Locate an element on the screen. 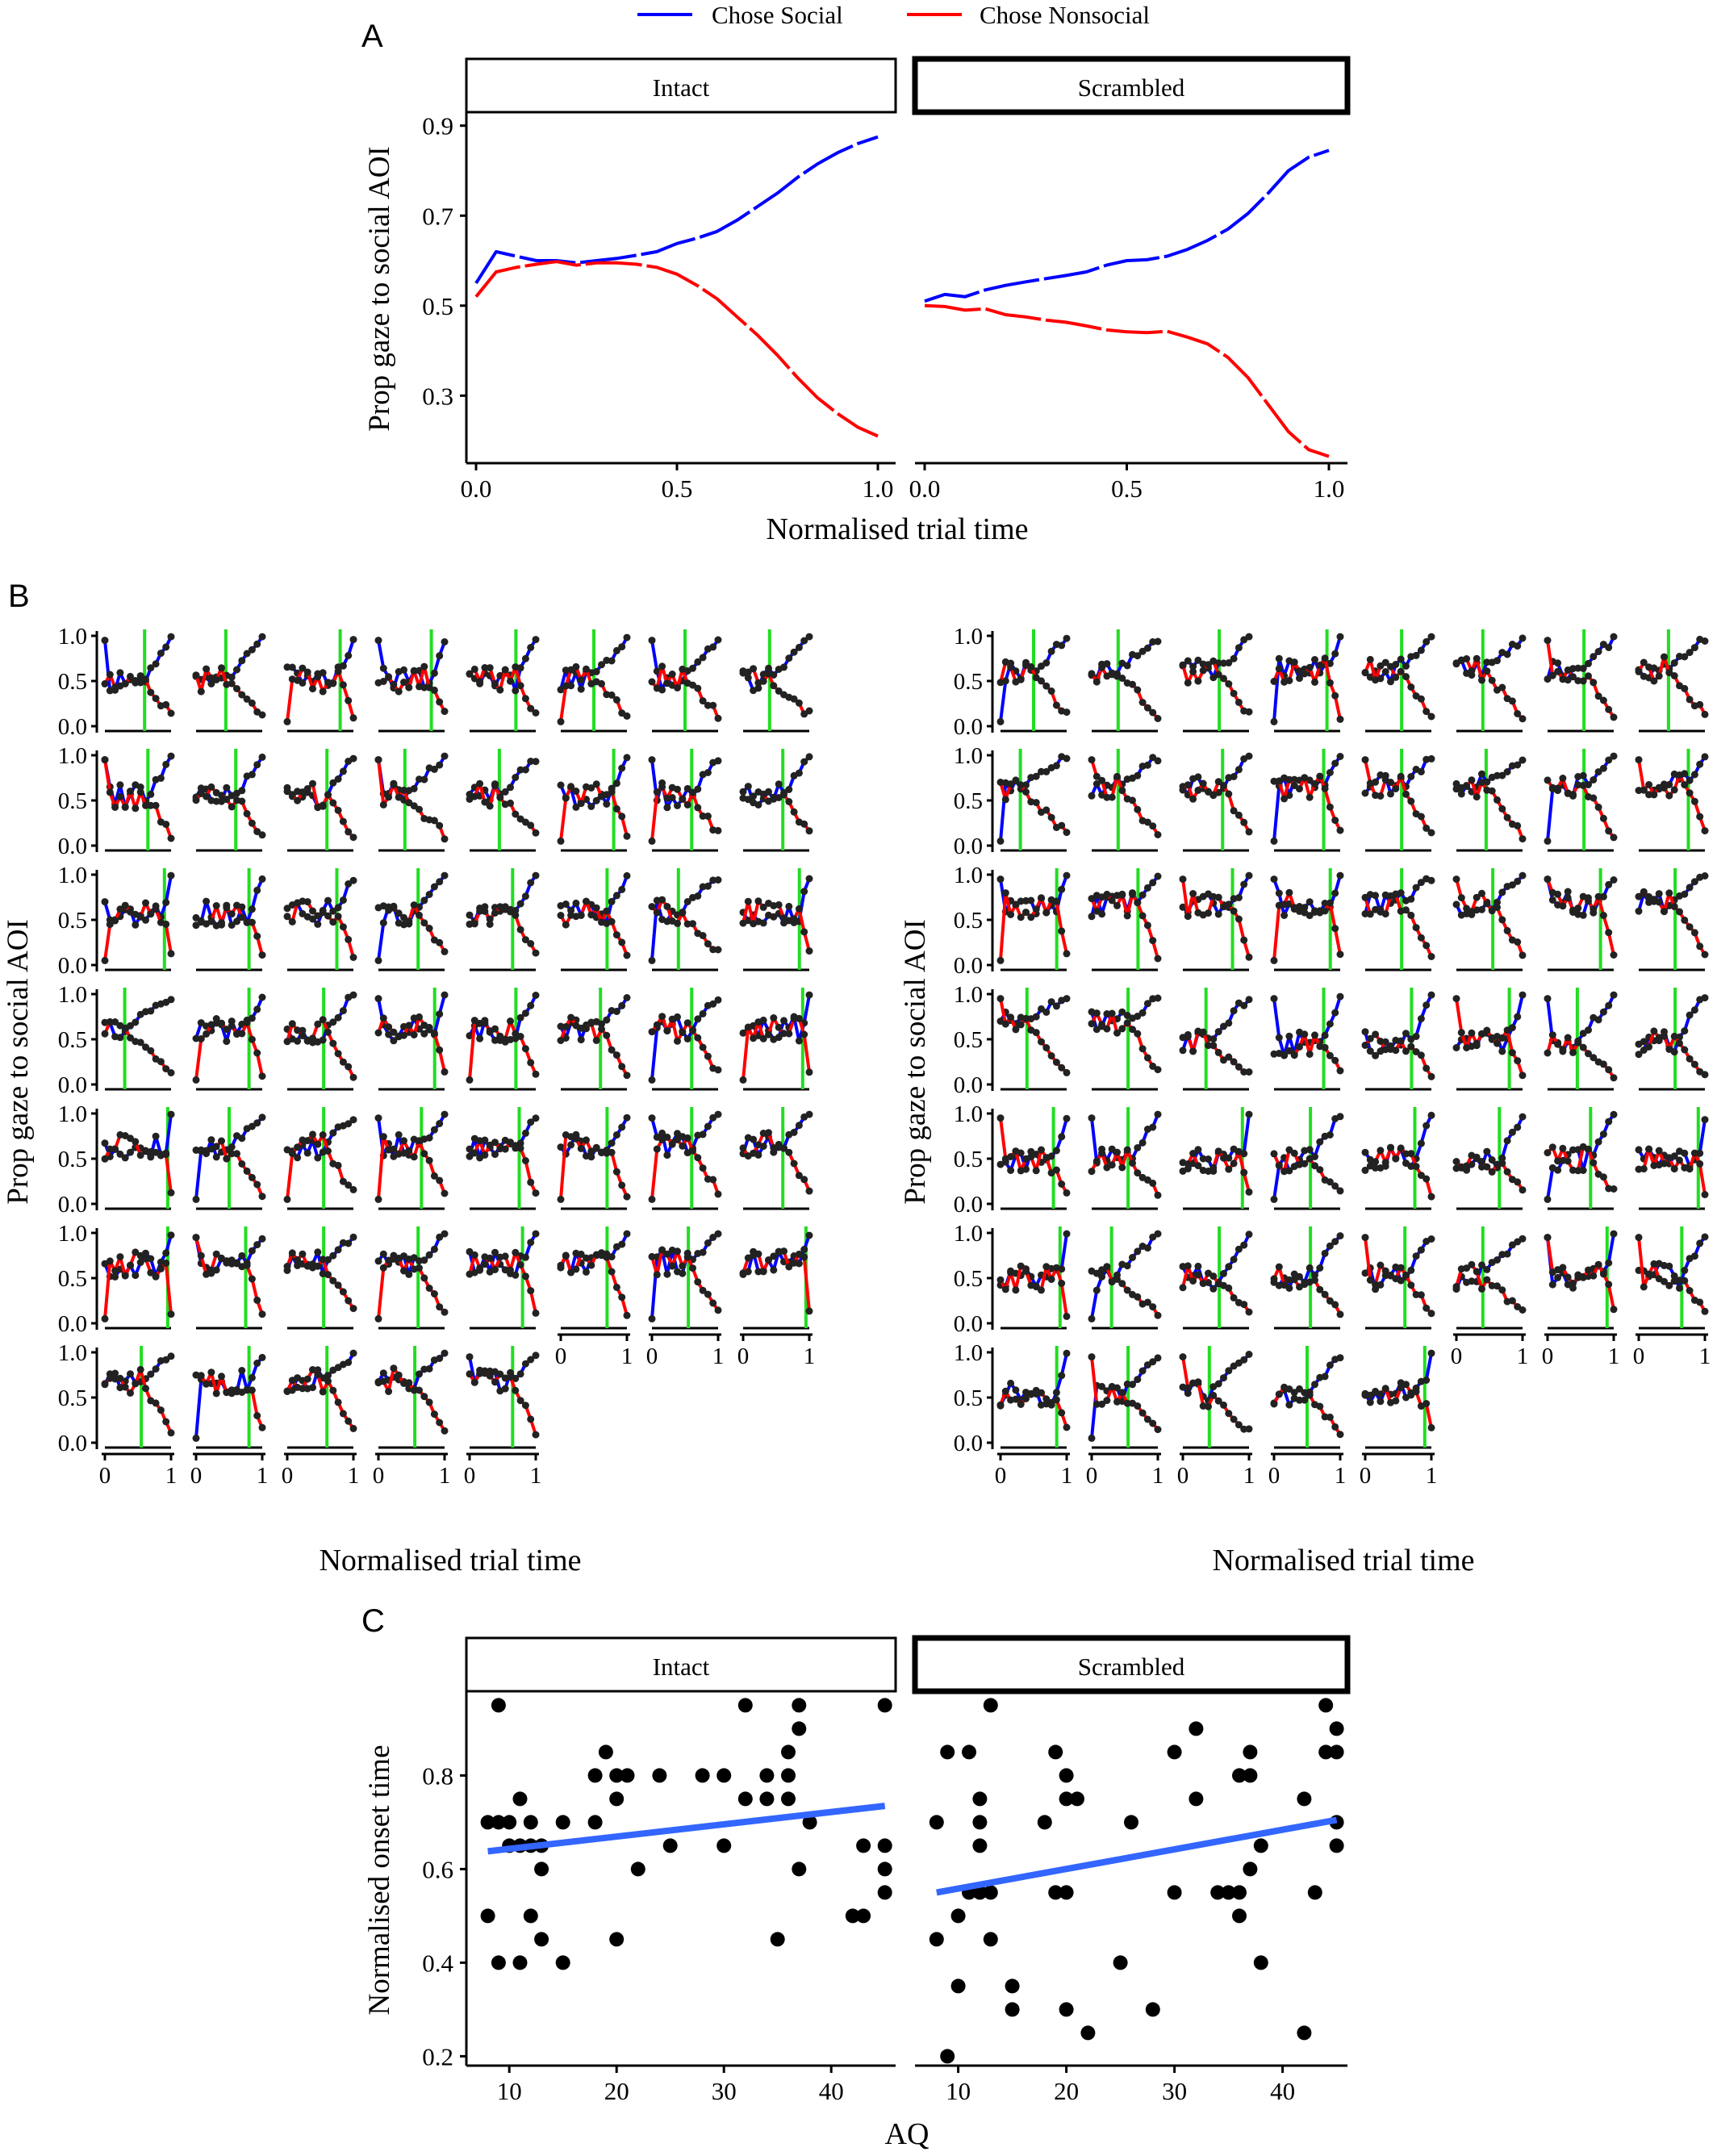 The height and width of the screenshot is (2156, 1717). y-tick-label: 0.5 is located at coordinates (969, 921).